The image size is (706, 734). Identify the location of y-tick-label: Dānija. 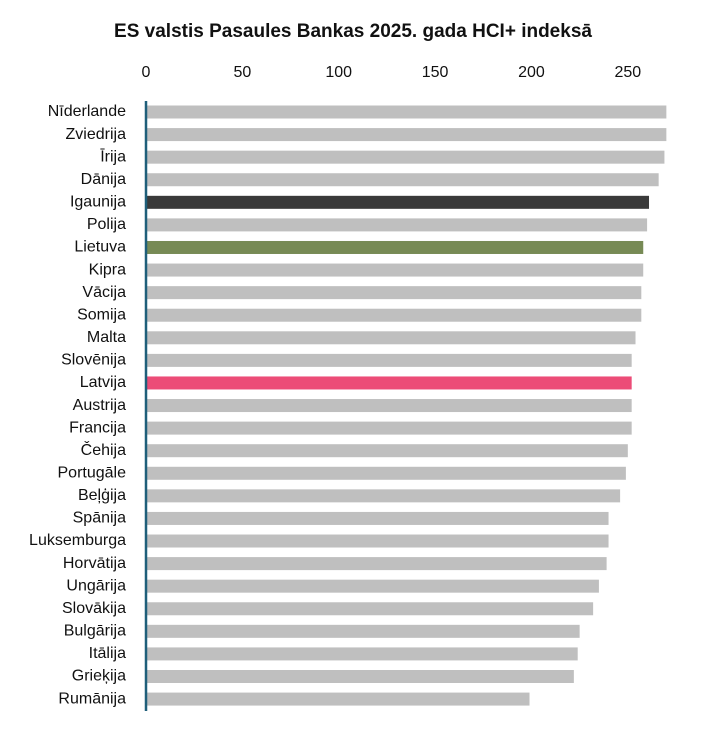
(103, 179).